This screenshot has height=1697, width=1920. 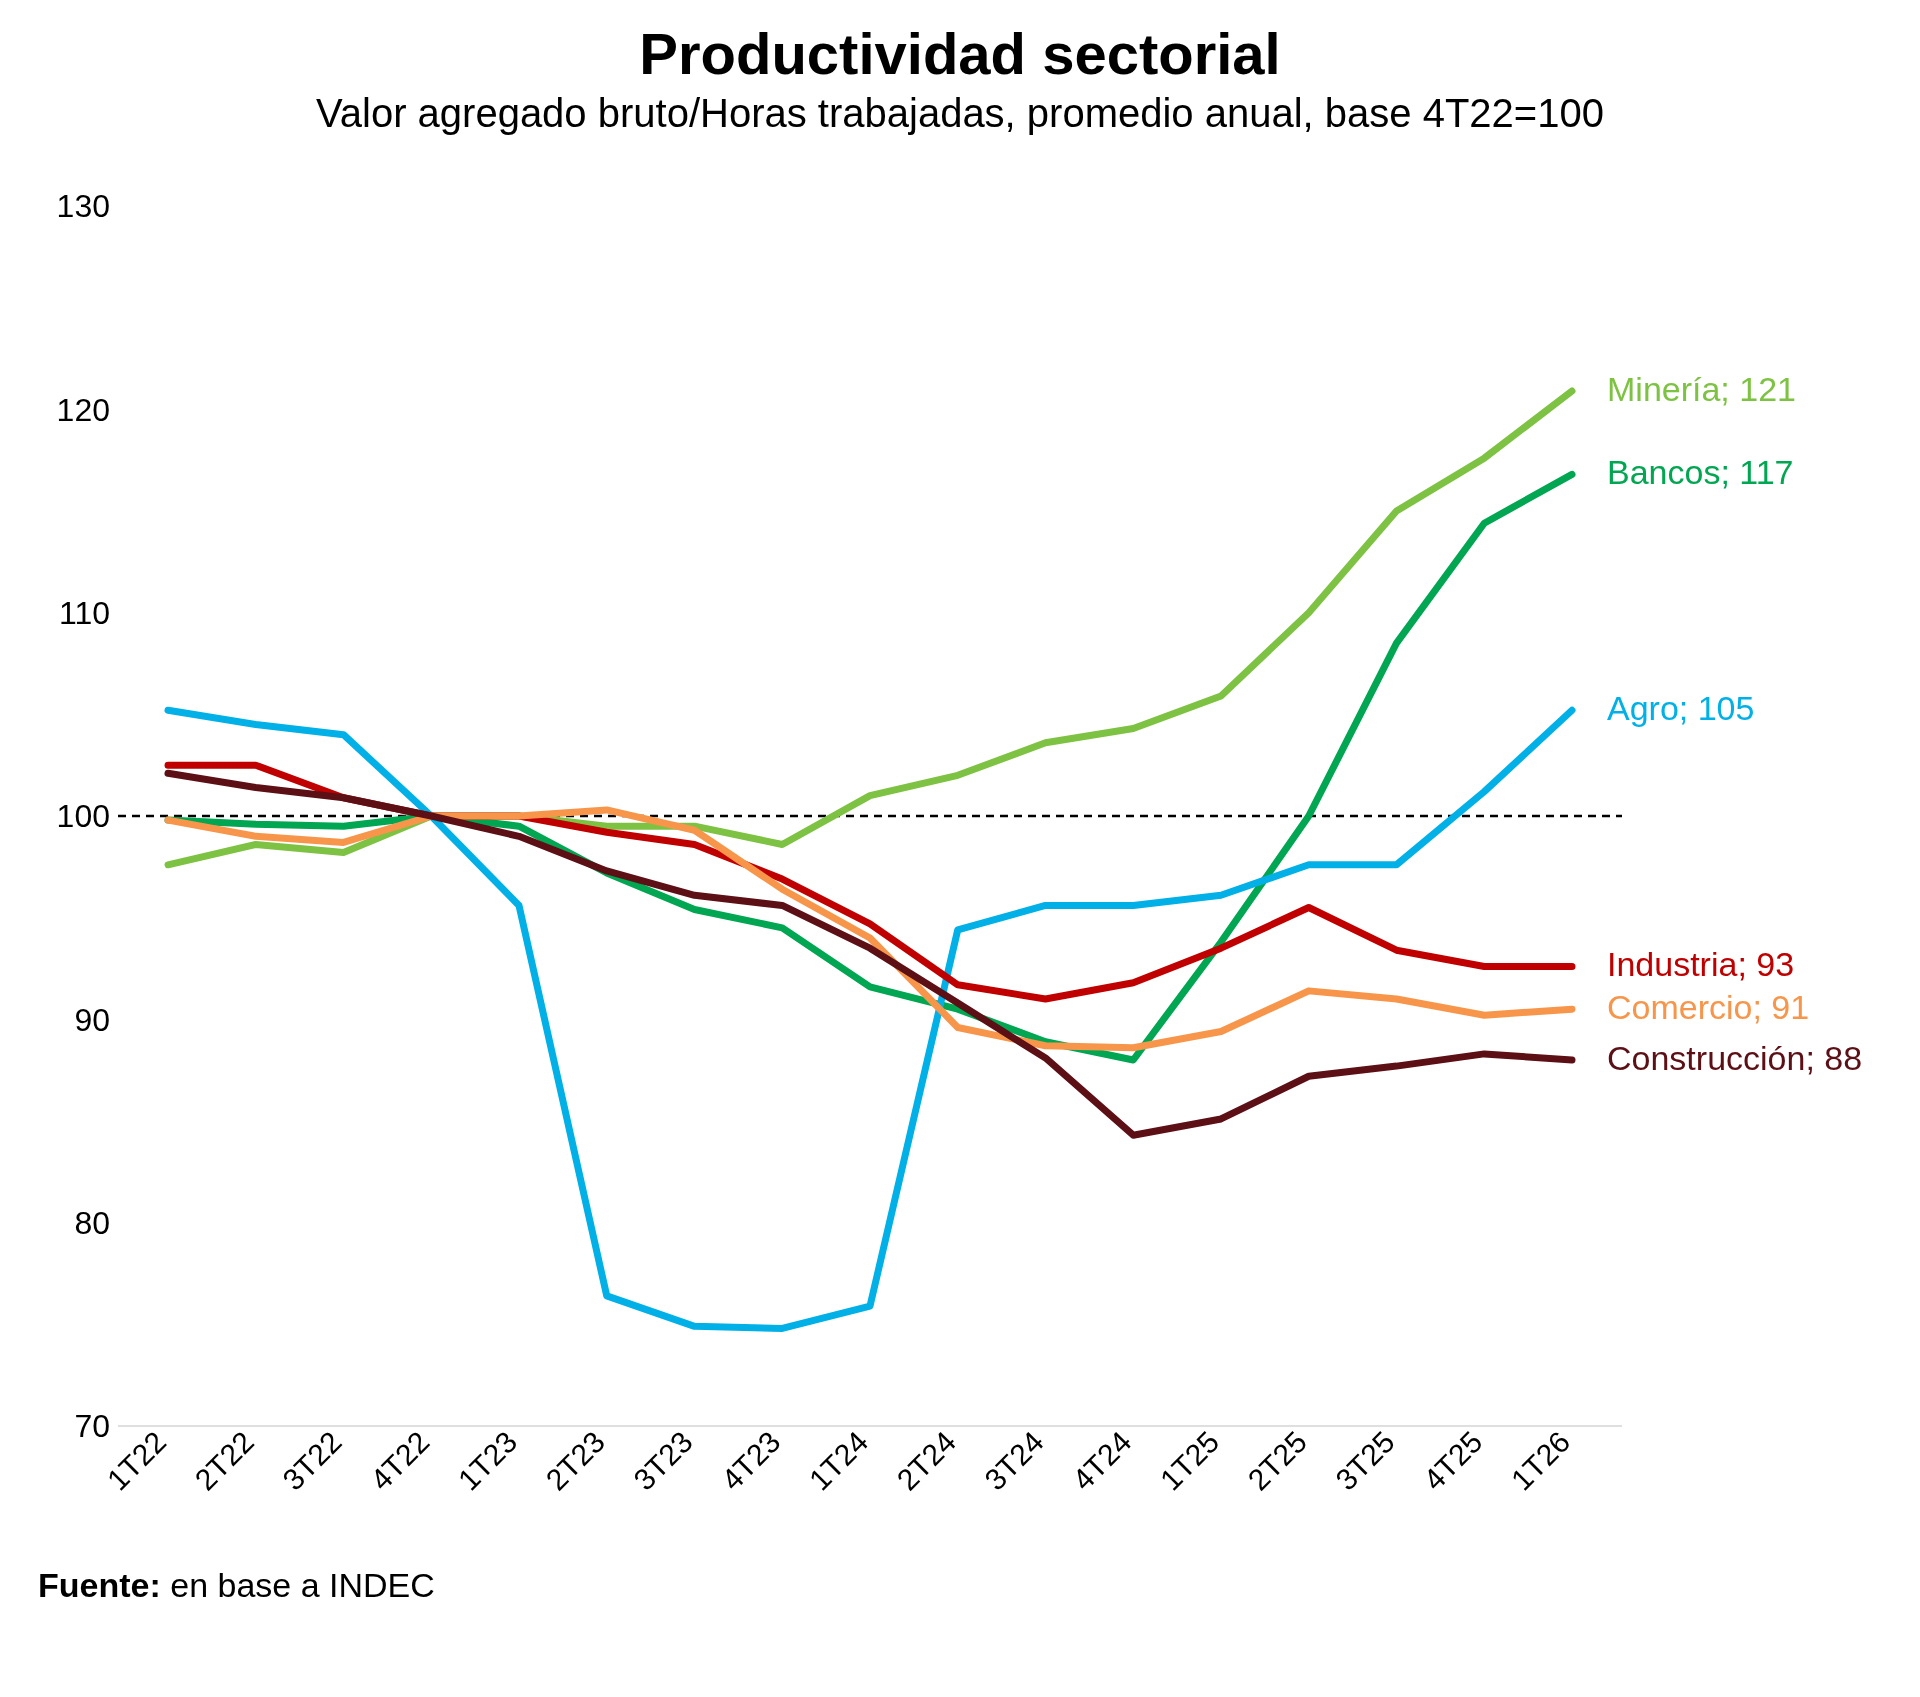 What do you see at coordinates (92, 1019) in the screenshot?
I see `y-tick-label: 90` at bounding box center [92, 1019].